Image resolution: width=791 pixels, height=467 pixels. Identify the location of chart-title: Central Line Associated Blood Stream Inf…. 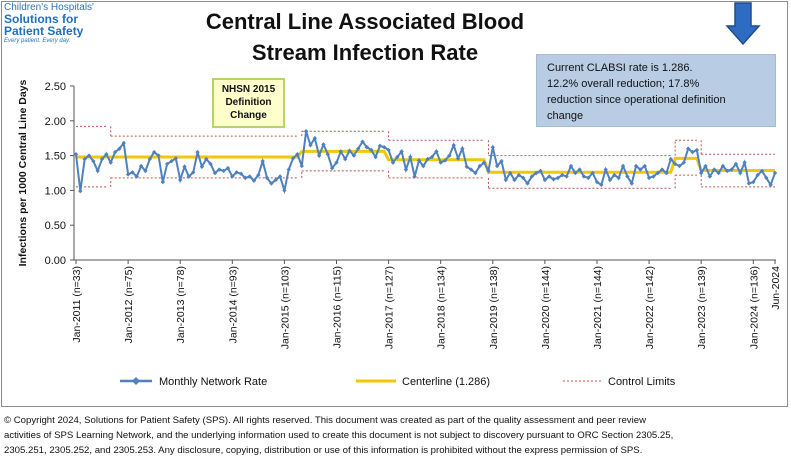
(365, 37).